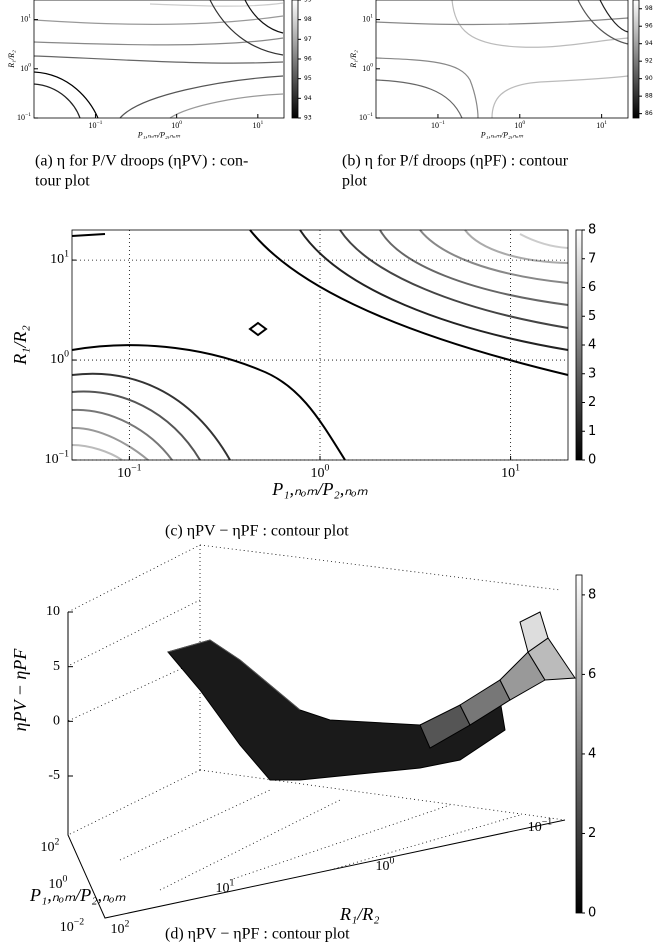 This screenshot has height=948, width=668. I want to click on z-tick-label: 0, so click(56, 721).